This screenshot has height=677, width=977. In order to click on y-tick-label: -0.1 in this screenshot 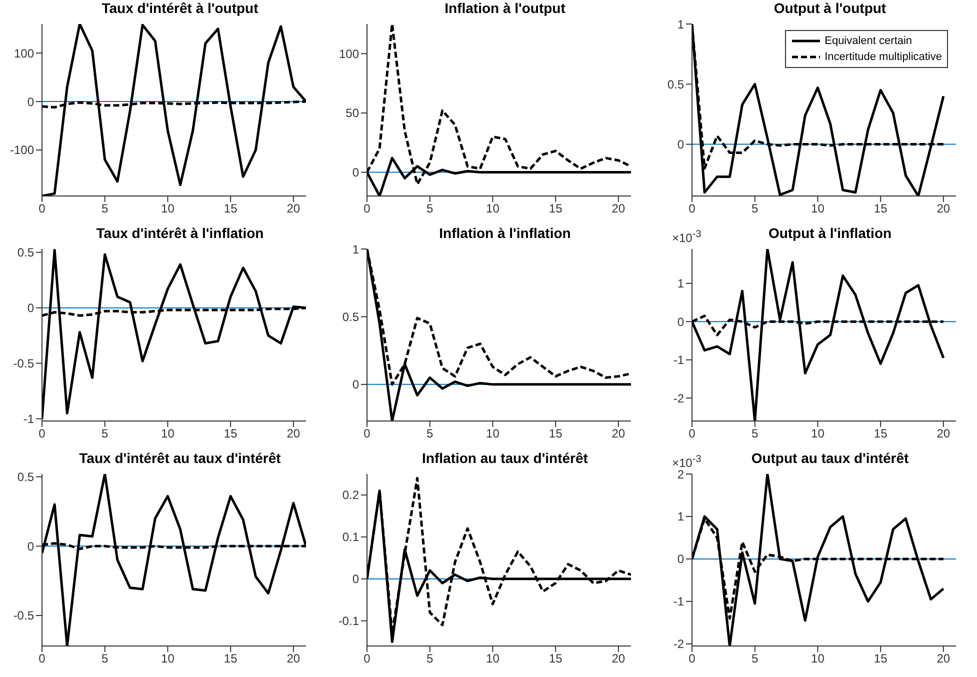, I will do `click(349, 621)`.